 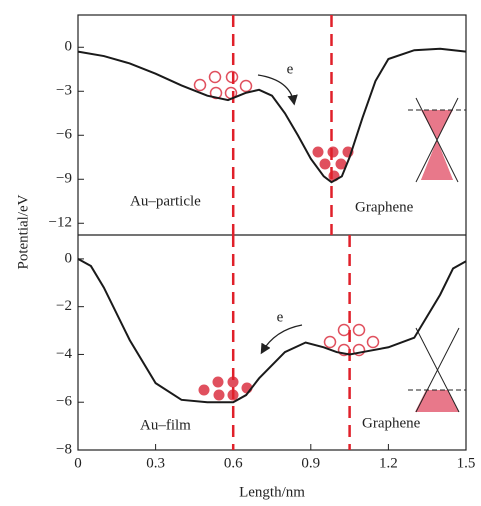 I want to click on y-tick-label: −8, so click(x=64, y=449).